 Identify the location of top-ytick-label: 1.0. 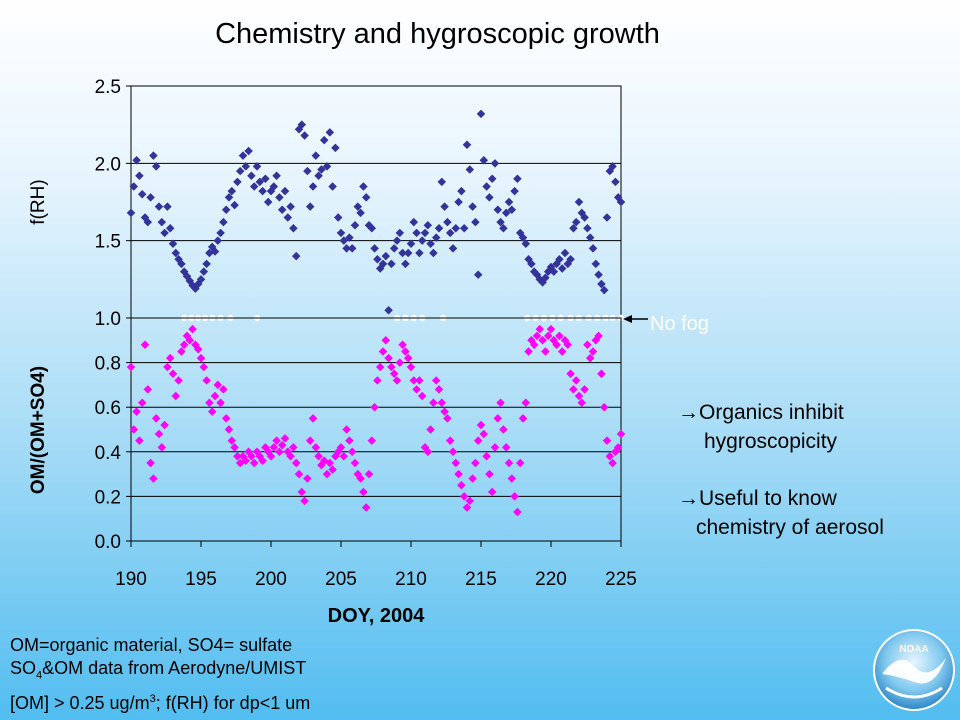
(108, 319).